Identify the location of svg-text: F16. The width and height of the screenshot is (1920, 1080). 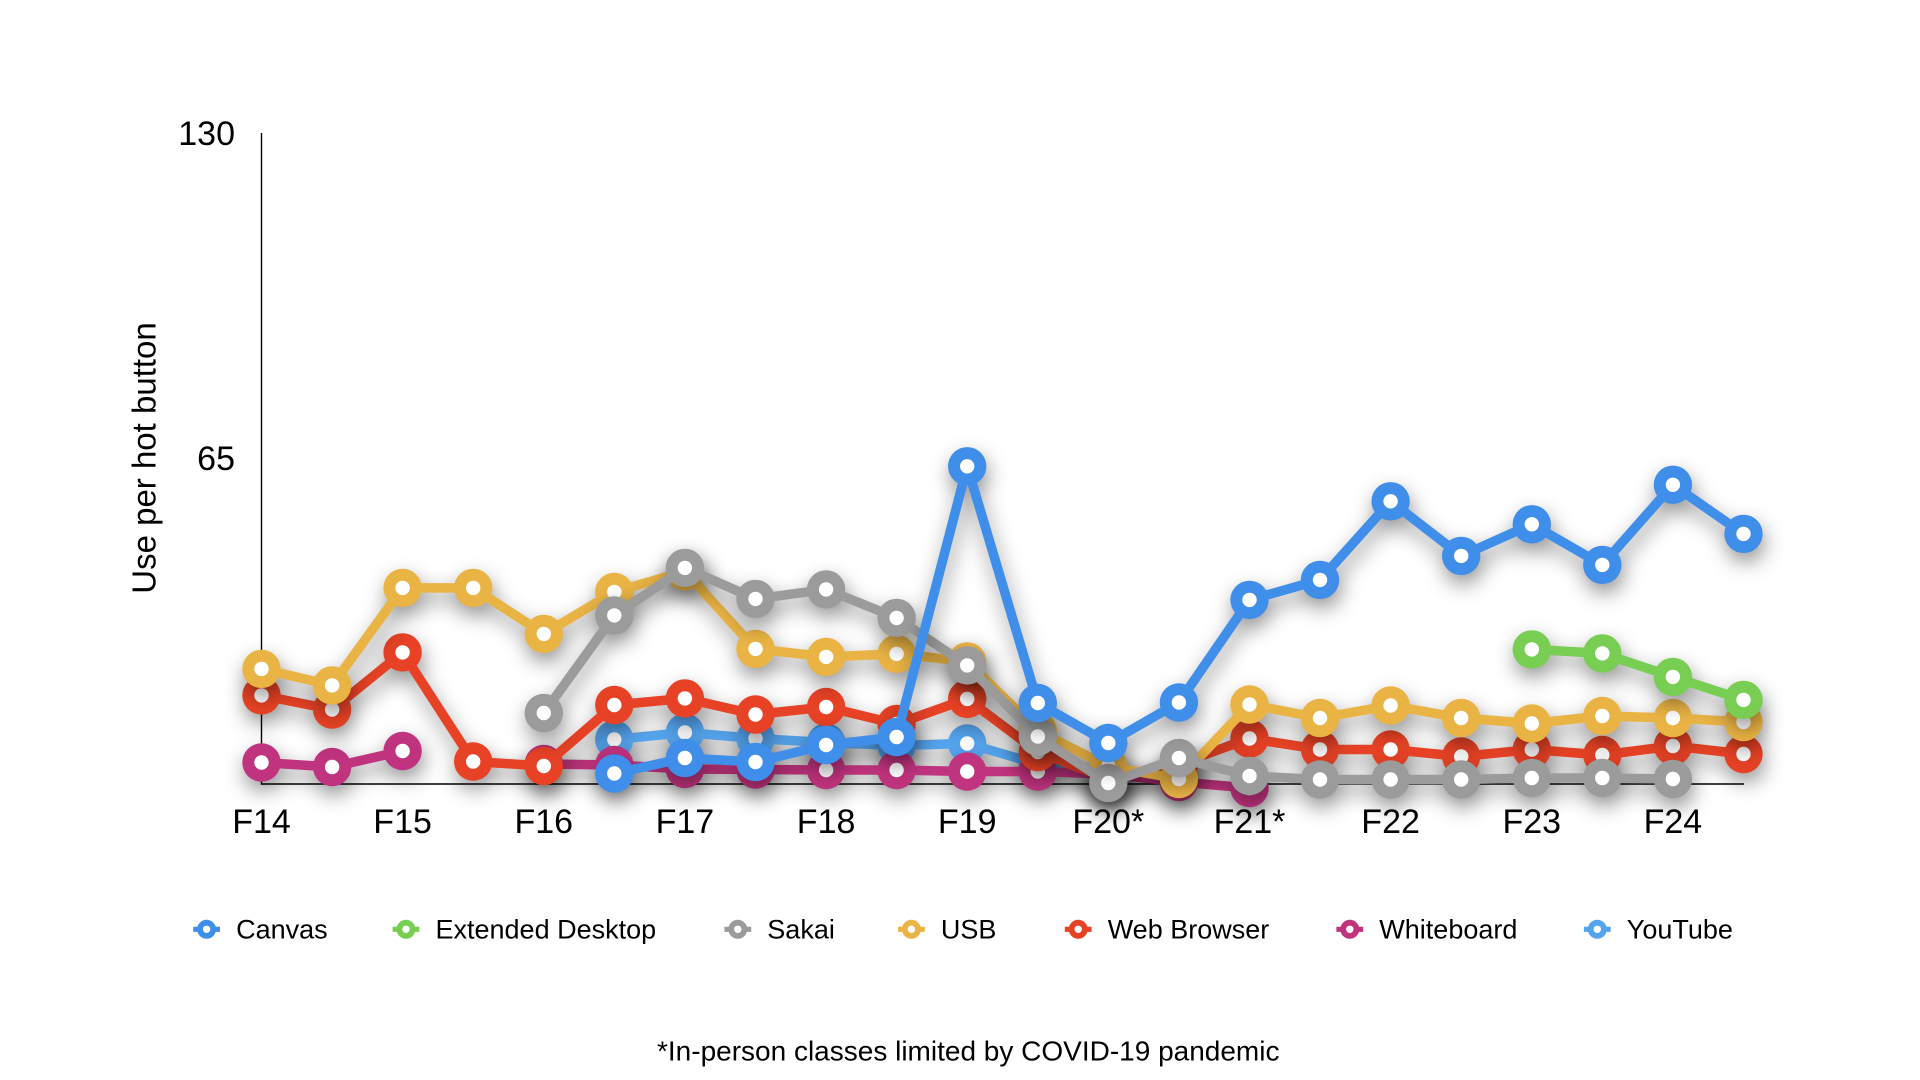
(544, 822).